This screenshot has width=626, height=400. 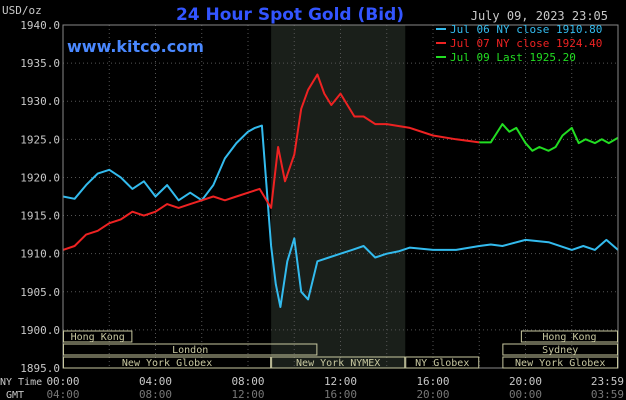 What do you see at coordinates (539, 16) in the screenshot?
I see `timestamp: July 09, 2023 23:05` at bounding box center [539, 16].